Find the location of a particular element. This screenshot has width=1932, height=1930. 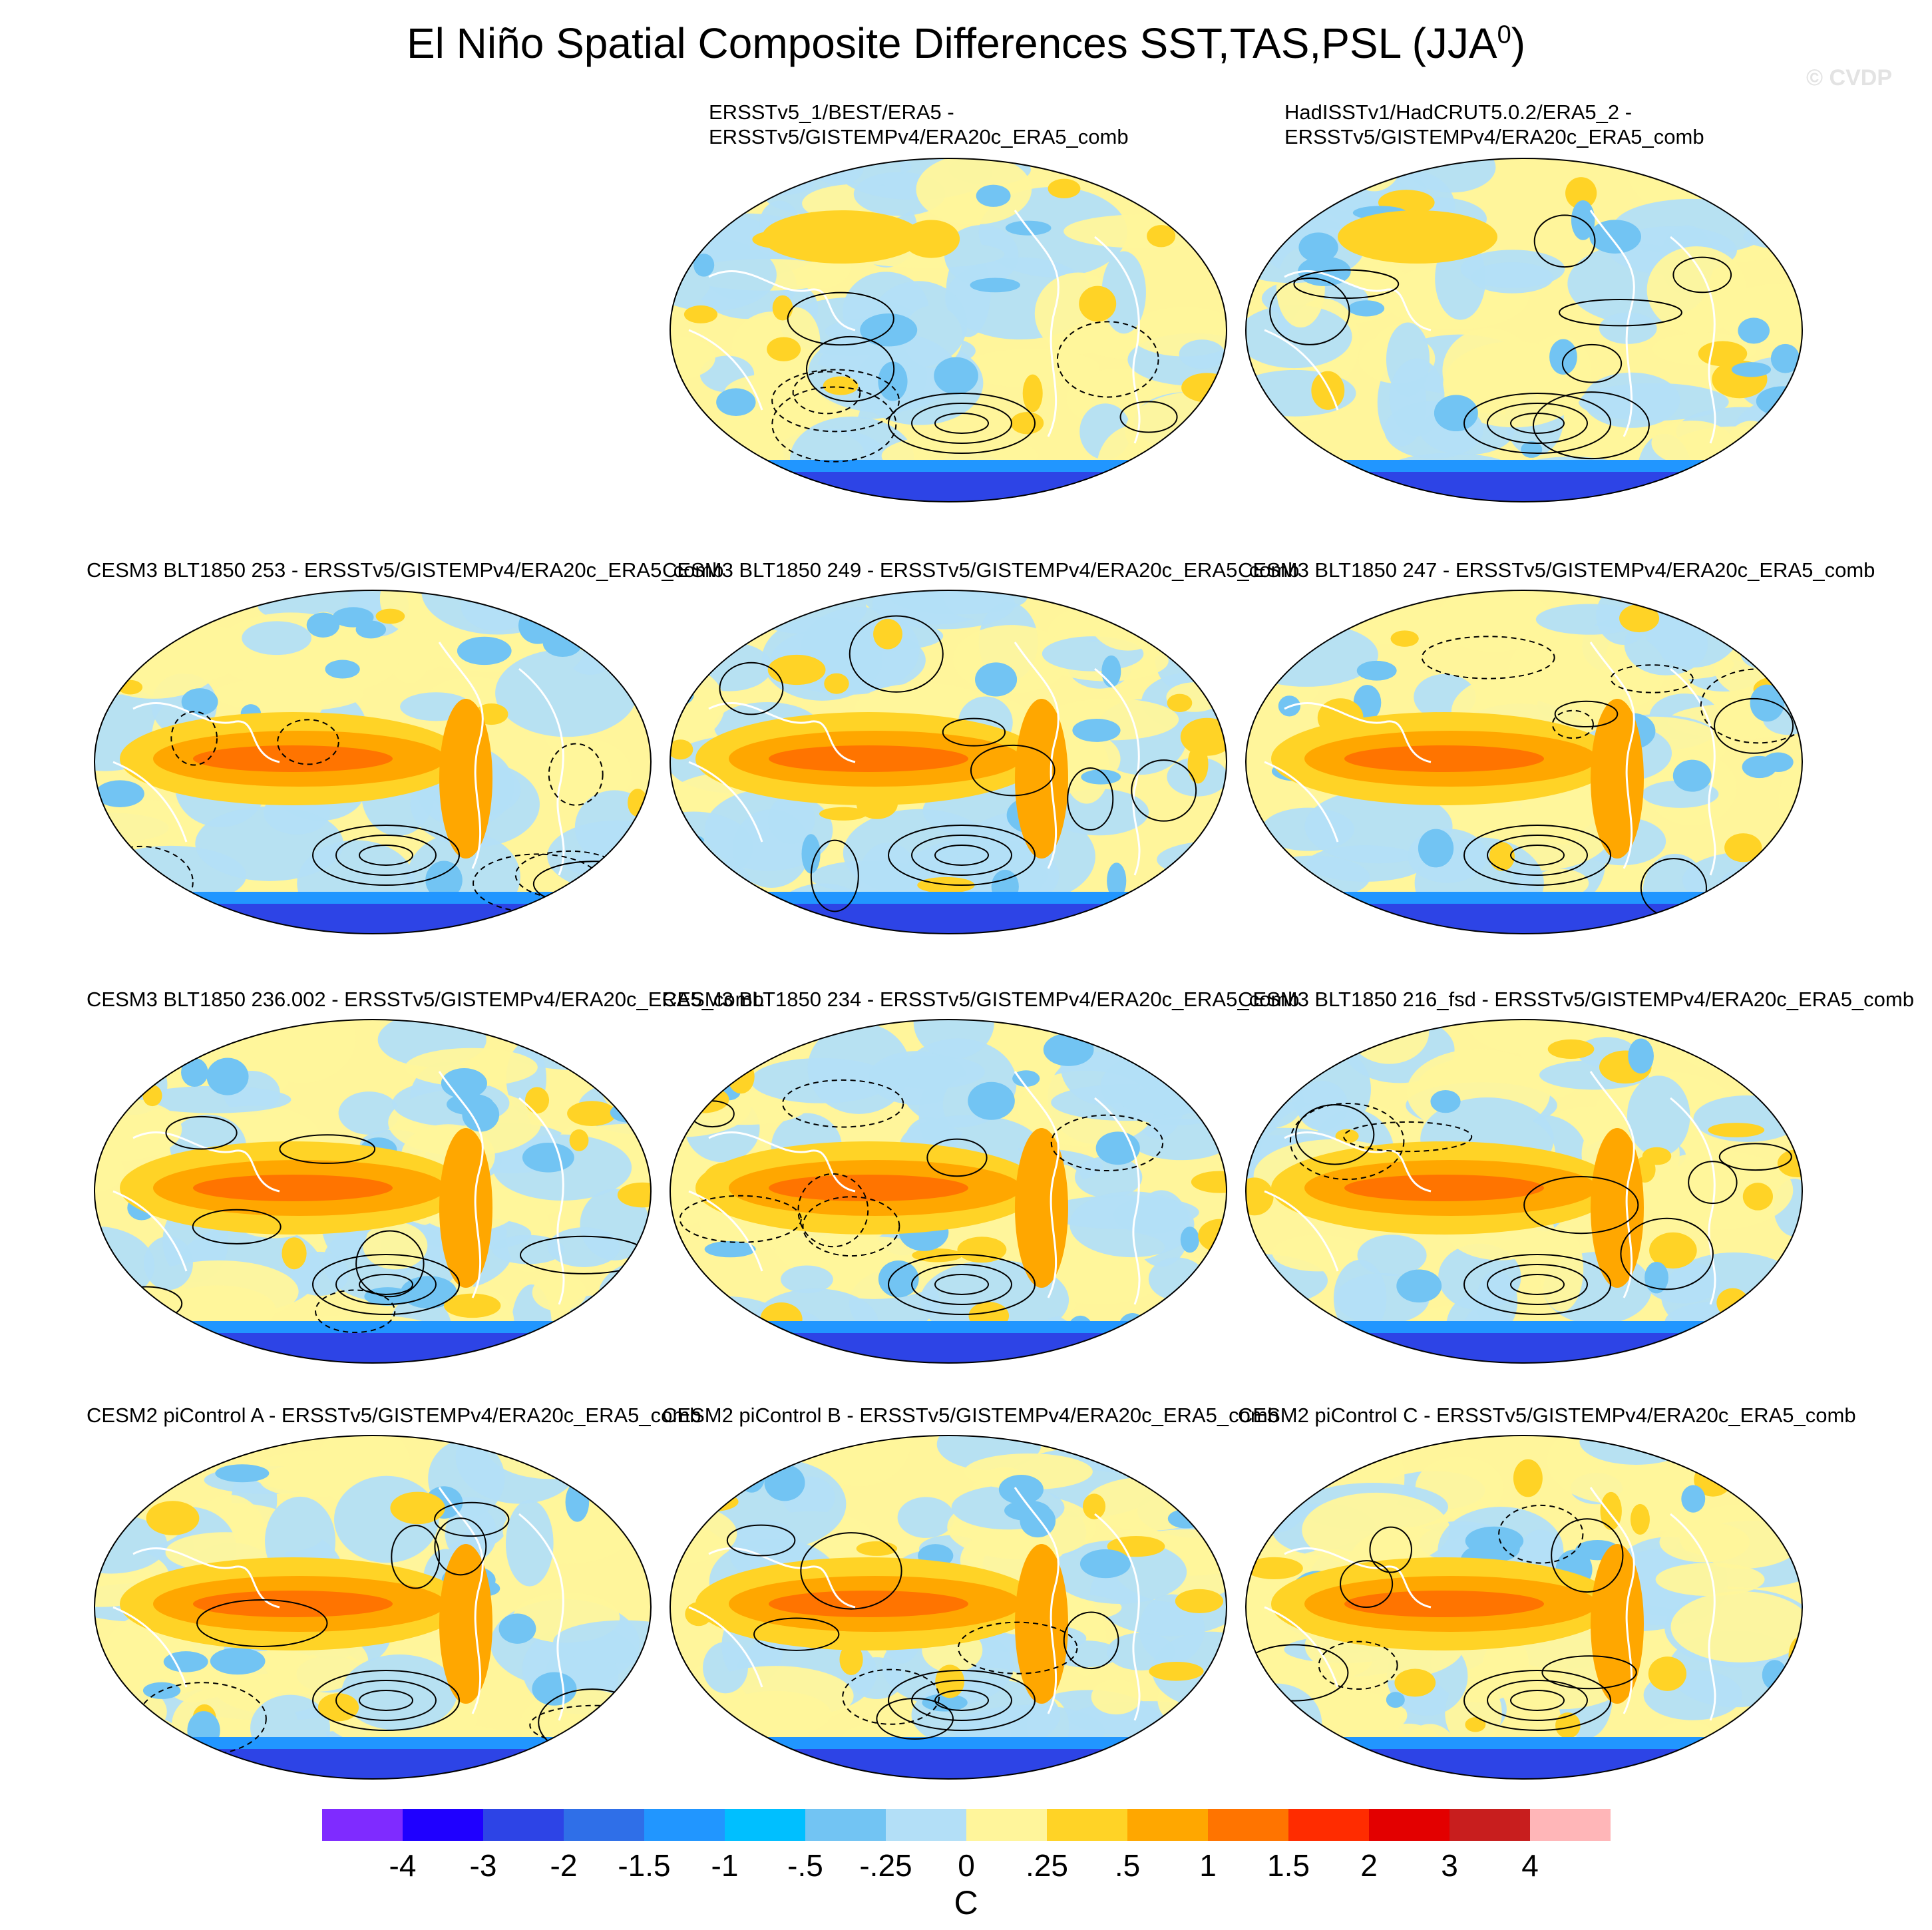

colorbar-tick-label: -3 is located at coordinates (483, 1865).